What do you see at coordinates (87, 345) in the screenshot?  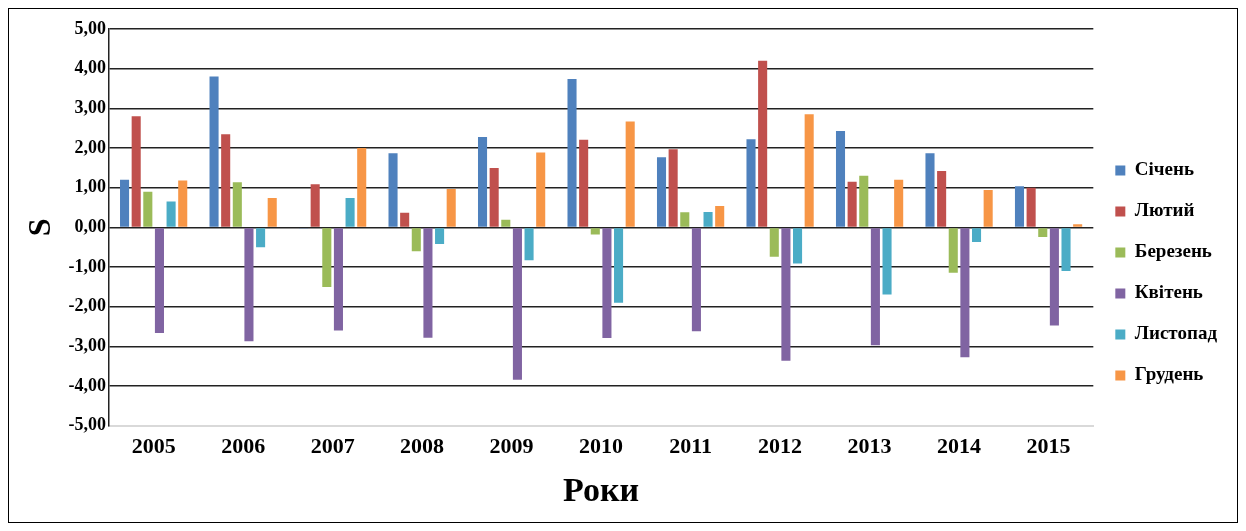 I see `y-tick-label: -3,00` at bounding box center [87, 345].